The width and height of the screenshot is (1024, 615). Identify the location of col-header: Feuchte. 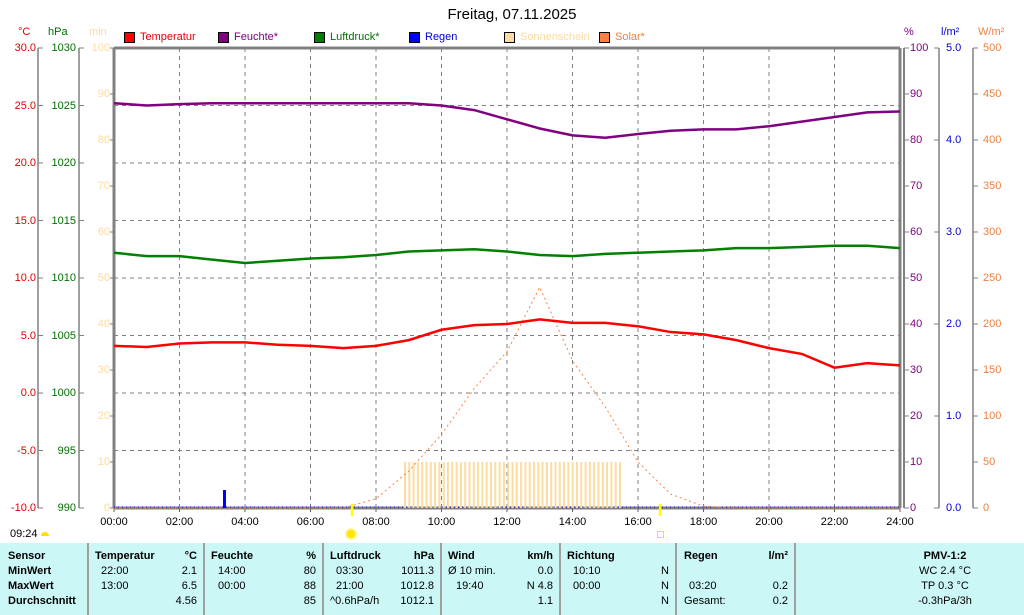
(232, 556).